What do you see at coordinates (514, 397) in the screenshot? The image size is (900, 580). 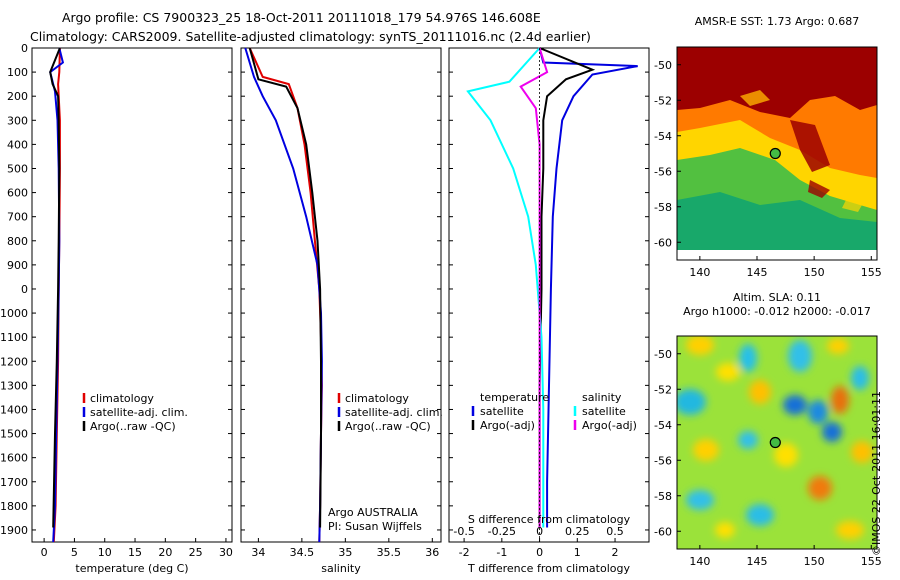 I see `legend-group-title: temperature` at bounding box center [514, 397].